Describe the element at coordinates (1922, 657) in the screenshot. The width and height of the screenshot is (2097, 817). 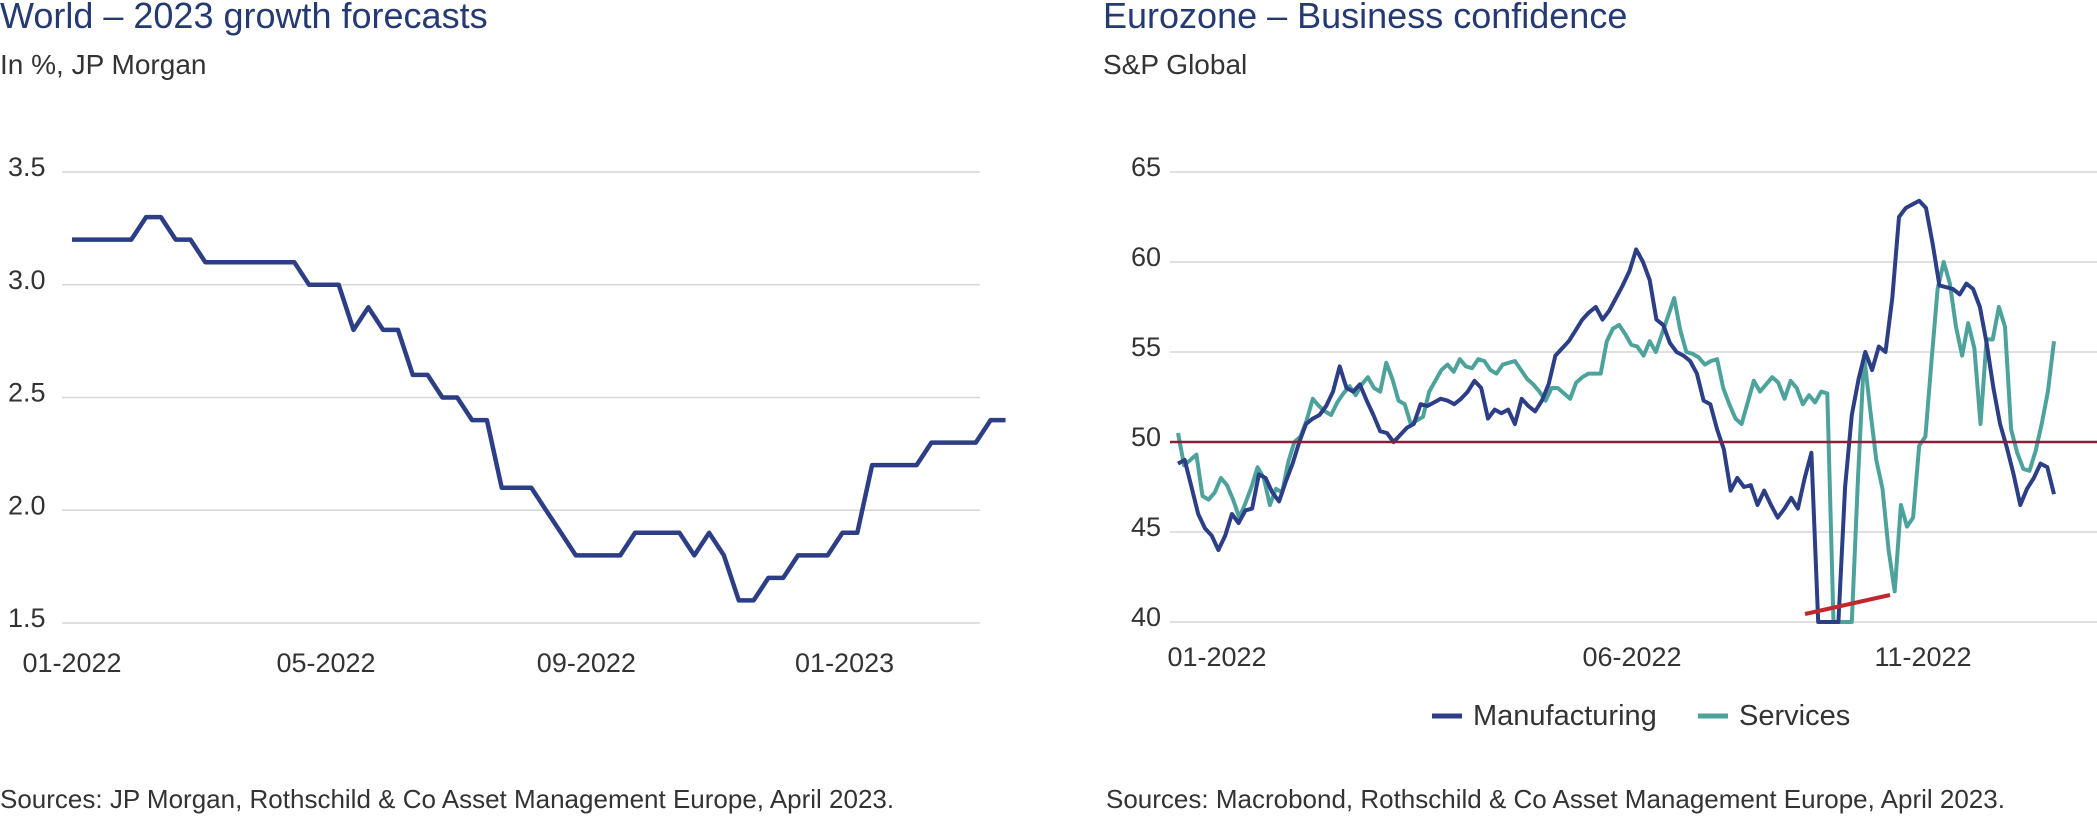
I see `x-tick-label: 11-2022` at that location.